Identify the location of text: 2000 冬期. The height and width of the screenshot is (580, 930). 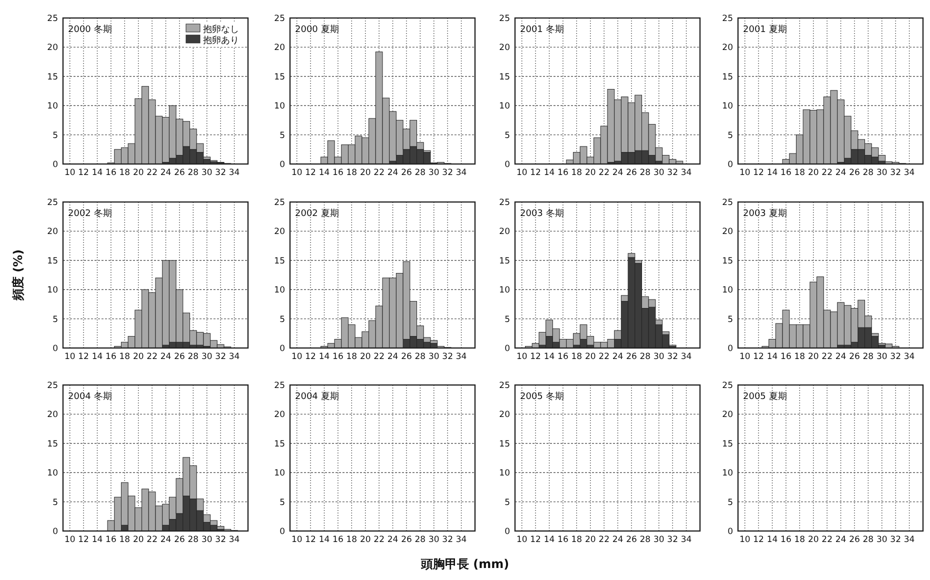
(90, 29).